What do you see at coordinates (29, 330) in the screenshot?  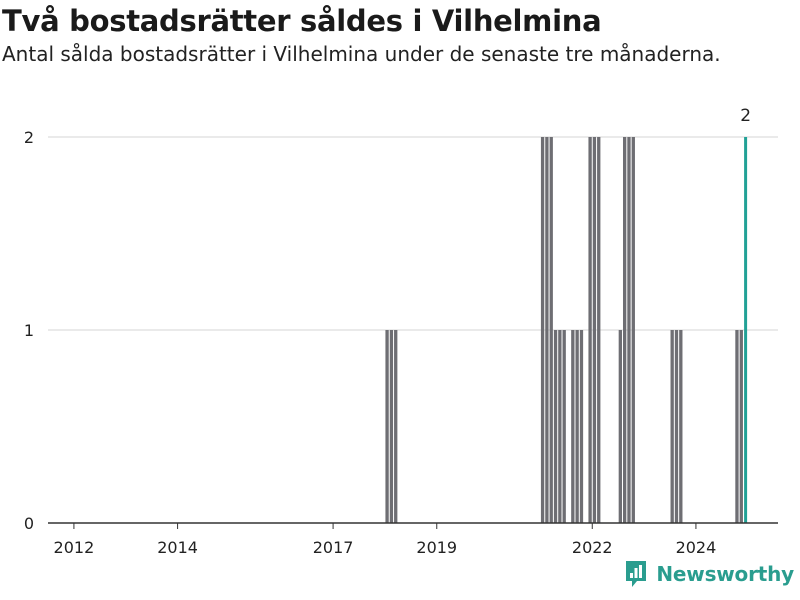 I see `y-tick-label: 1` at bounding box center [29, 330].